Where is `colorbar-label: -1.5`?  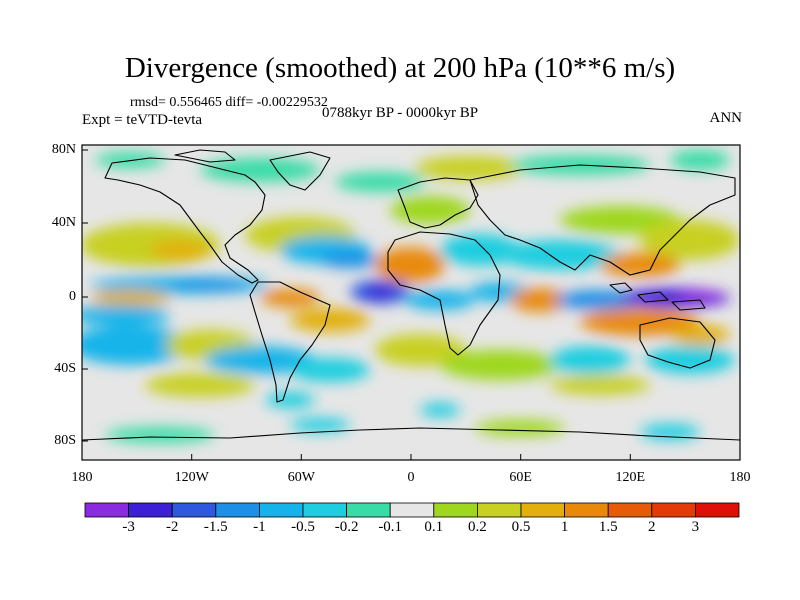 colorbar-label: -1.5 is located at coordinates (215, 527).